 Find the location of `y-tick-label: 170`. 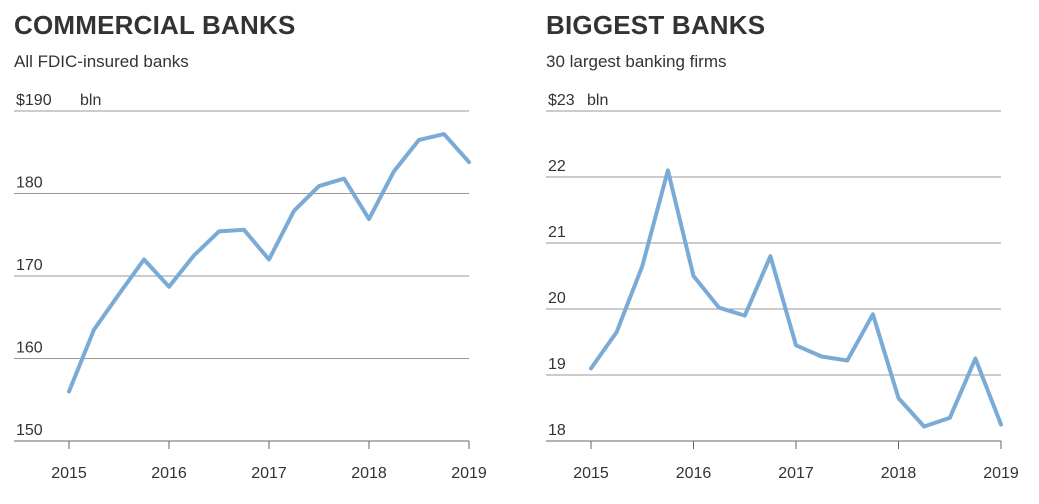

y-tick-label: 170 is located at coordinates (29, 265).